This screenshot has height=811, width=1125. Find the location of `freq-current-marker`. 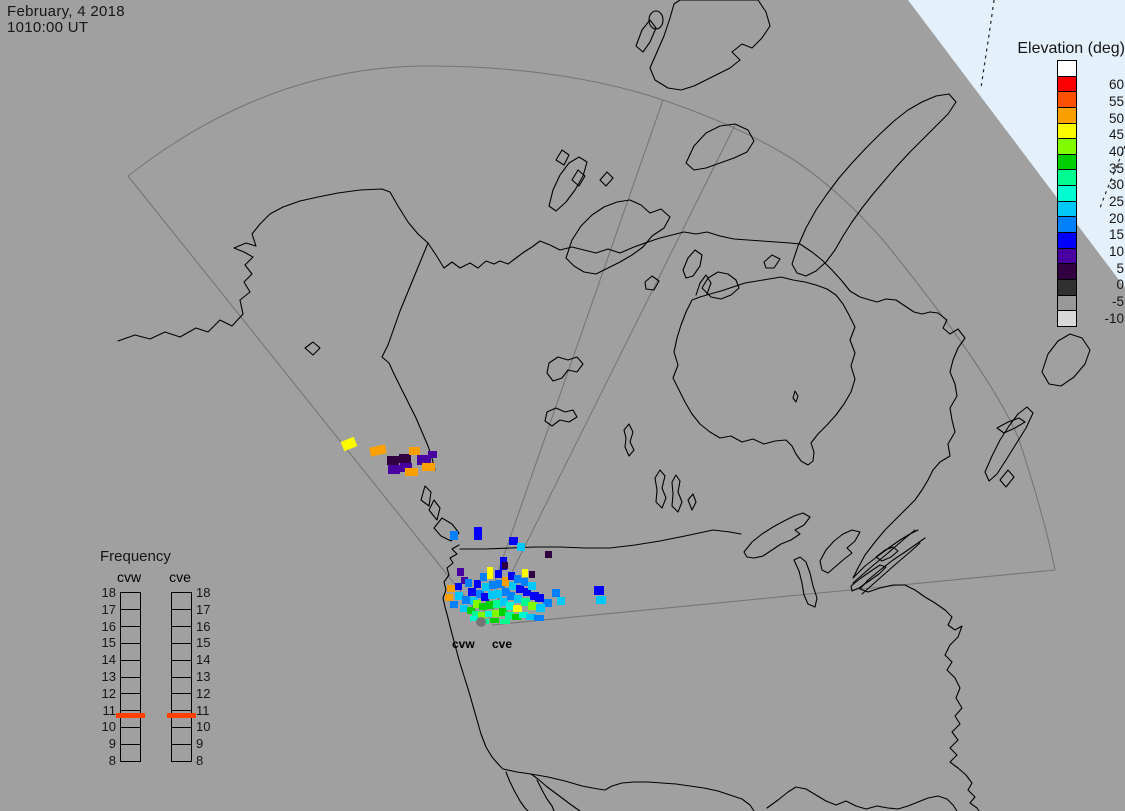

freq-current-marker is located at coordinates (130, 716).